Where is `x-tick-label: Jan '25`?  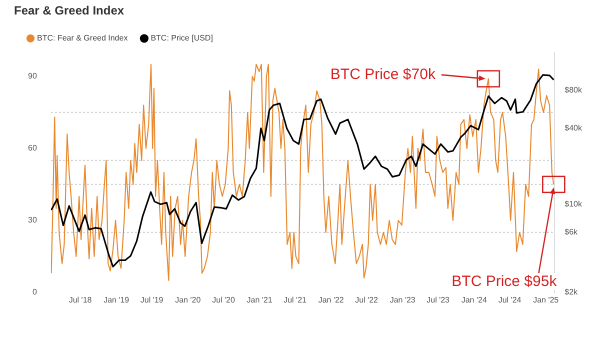
x-tick-label: Jan '25 is located at coordinates (546, 299).